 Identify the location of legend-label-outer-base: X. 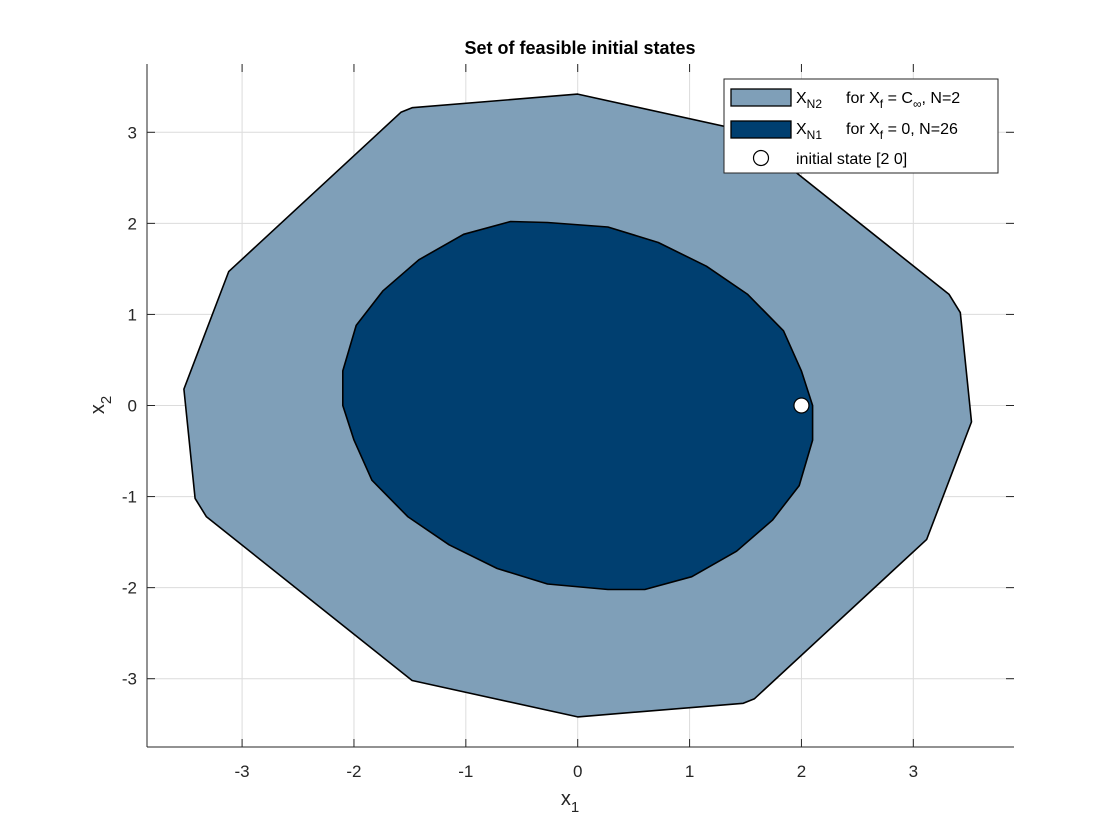
(801, 98).